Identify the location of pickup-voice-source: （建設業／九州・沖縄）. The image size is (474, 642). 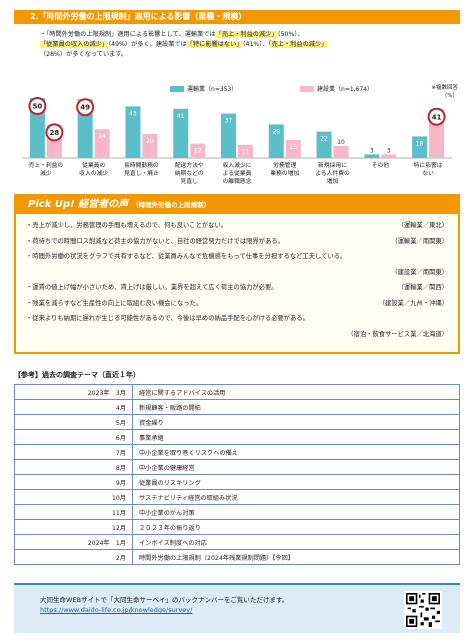
(413, 303).